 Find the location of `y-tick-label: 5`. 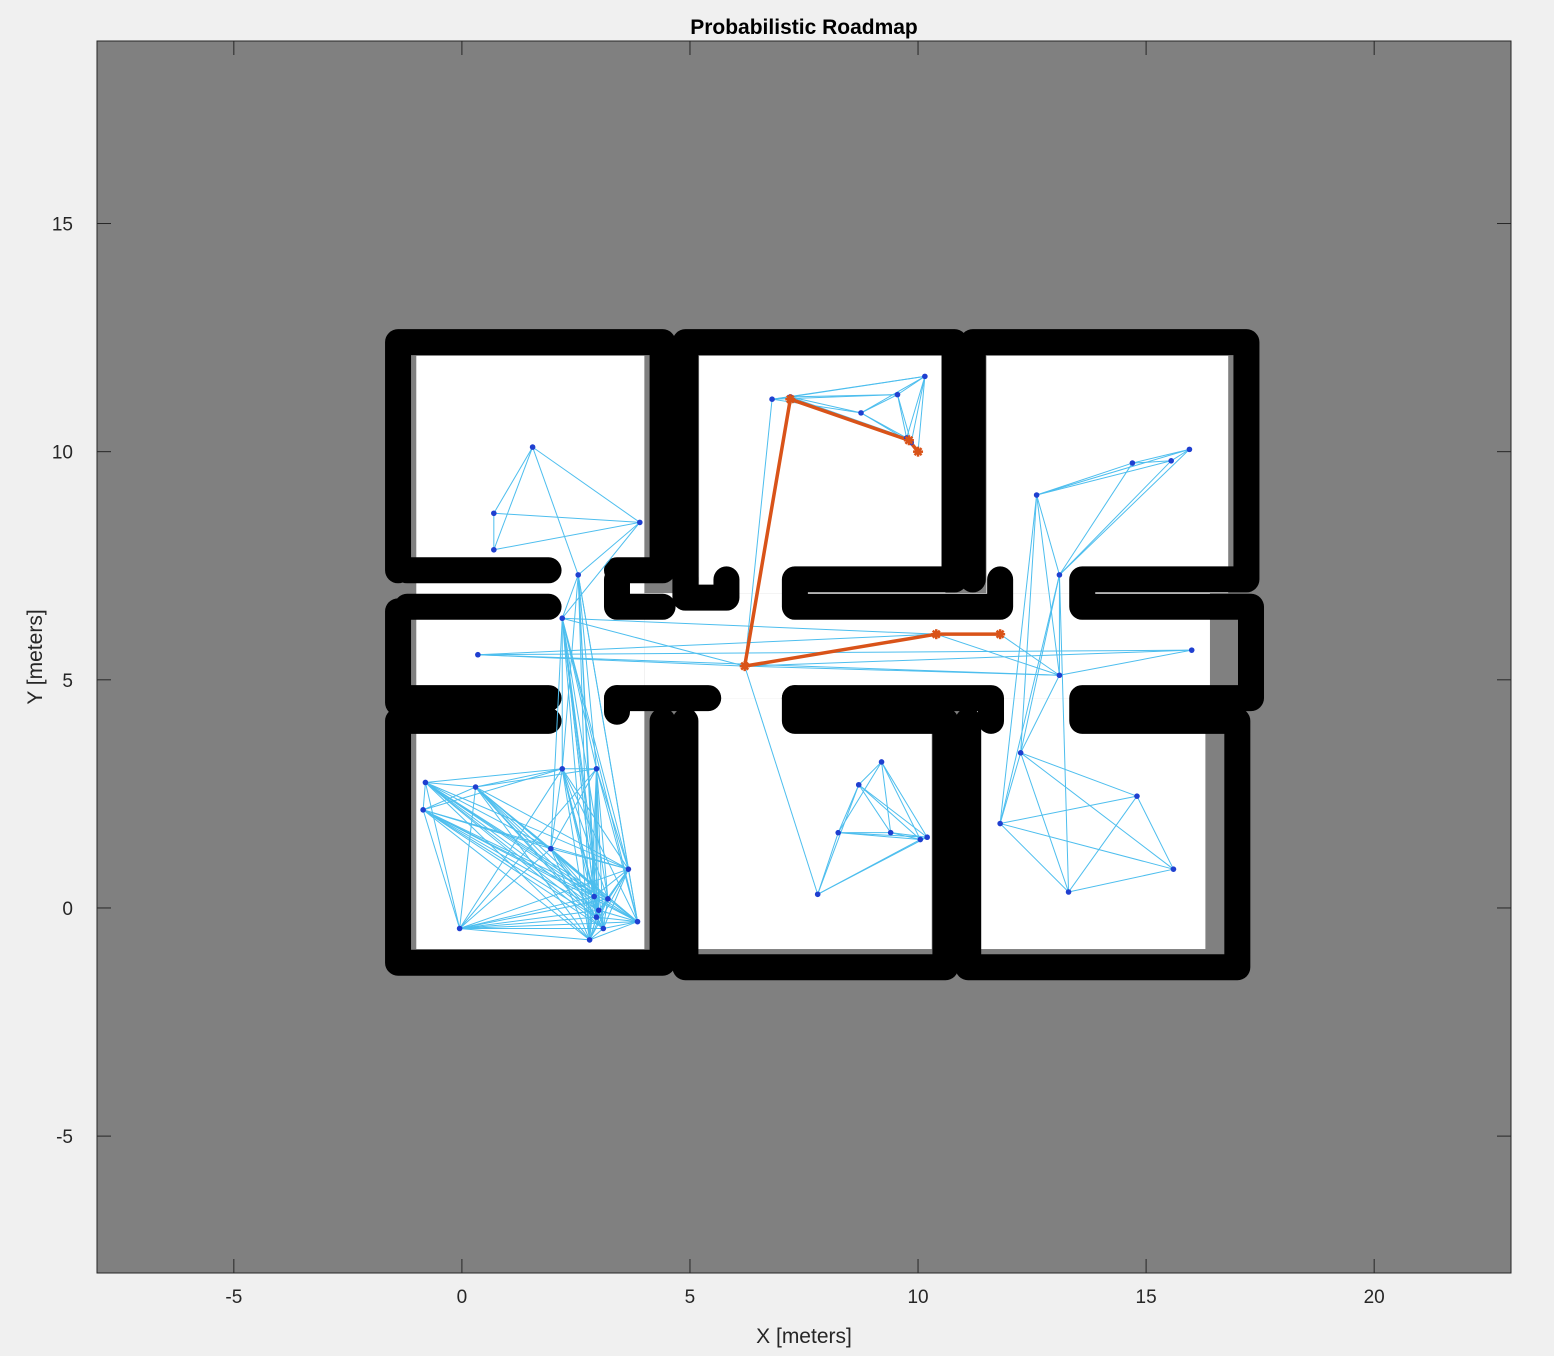

y-tick-label: 5 is located at coordinates (67, 681).